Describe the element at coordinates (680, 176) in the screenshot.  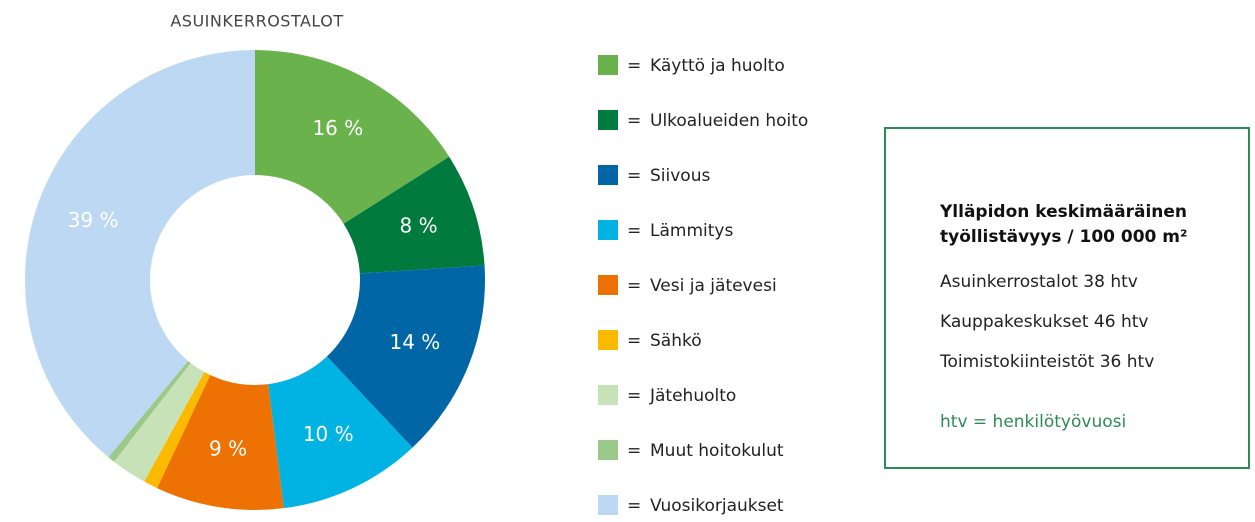
I see `legend-label: Siivous` at that location.